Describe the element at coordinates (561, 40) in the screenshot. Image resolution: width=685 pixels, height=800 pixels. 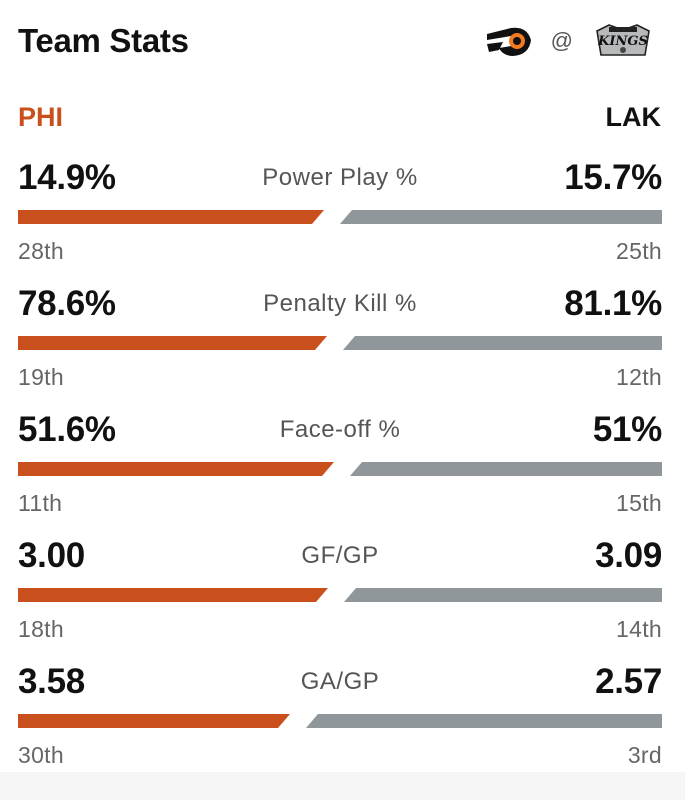
I see `at-symbol: @` at that location.